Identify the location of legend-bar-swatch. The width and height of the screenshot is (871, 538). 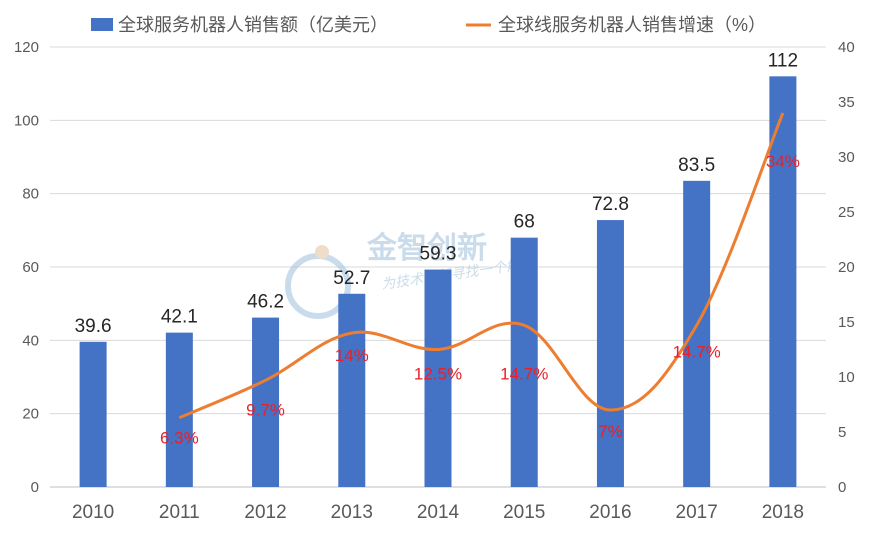
(102, 24).